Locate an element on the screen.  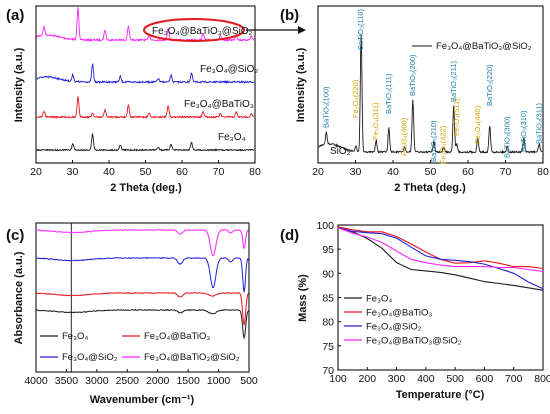
arrow-a-to-b is located at coordinates (276, 30).